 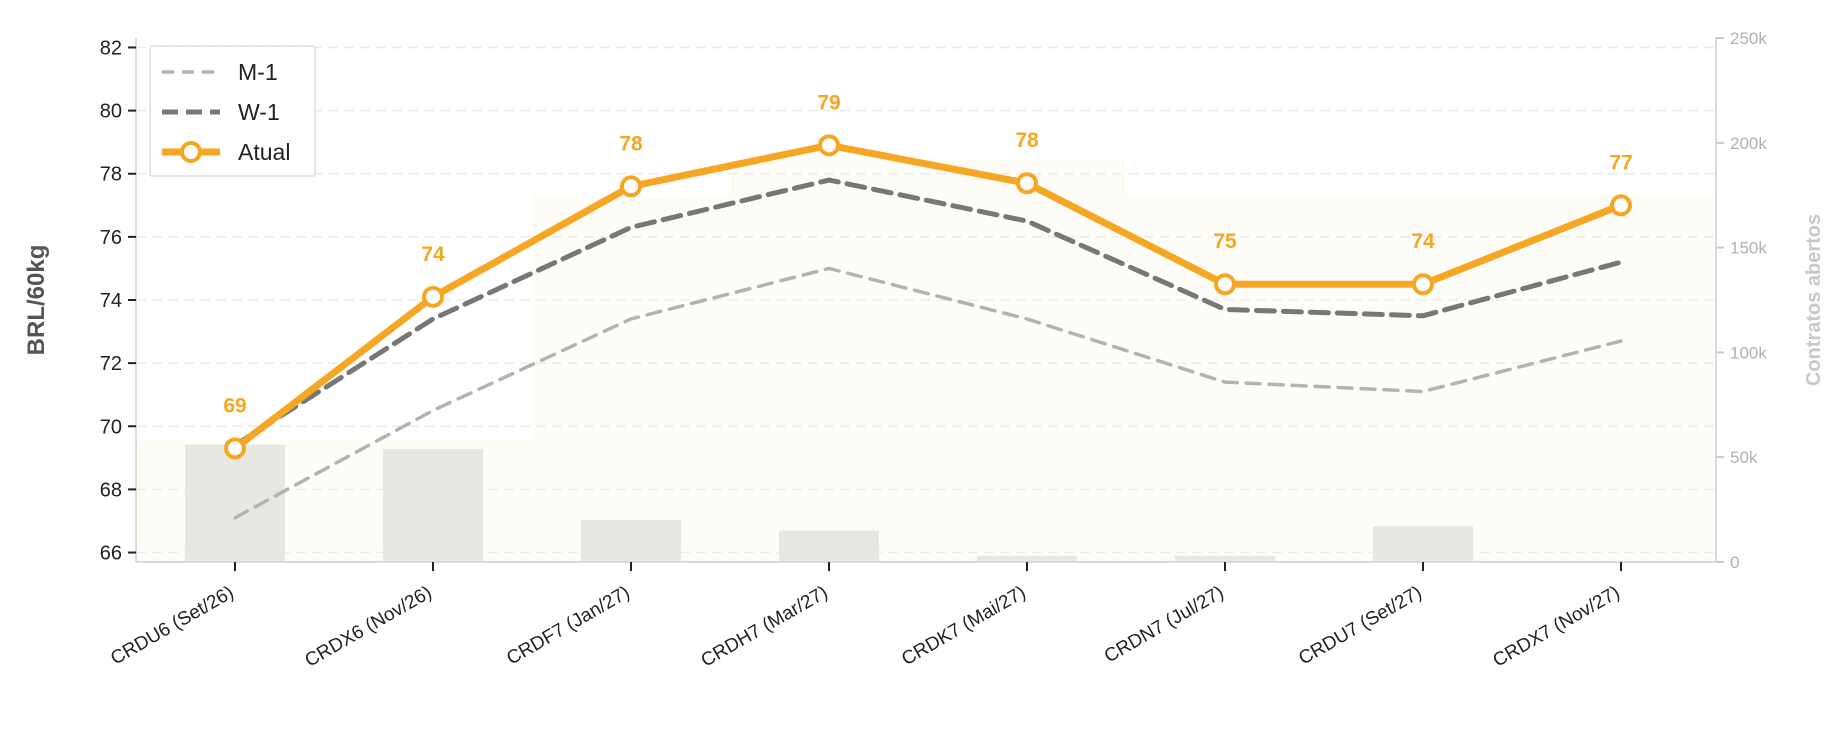 I want to click on legend-label: Atual, so click(x=264, y=152).